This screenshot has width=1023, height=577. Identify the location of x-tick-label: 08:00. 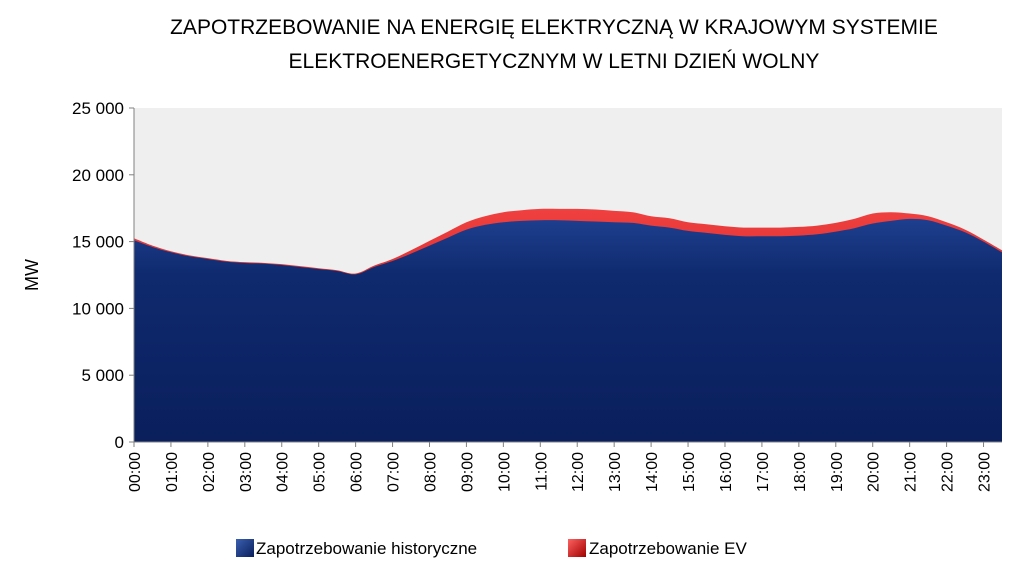
(430, 472).